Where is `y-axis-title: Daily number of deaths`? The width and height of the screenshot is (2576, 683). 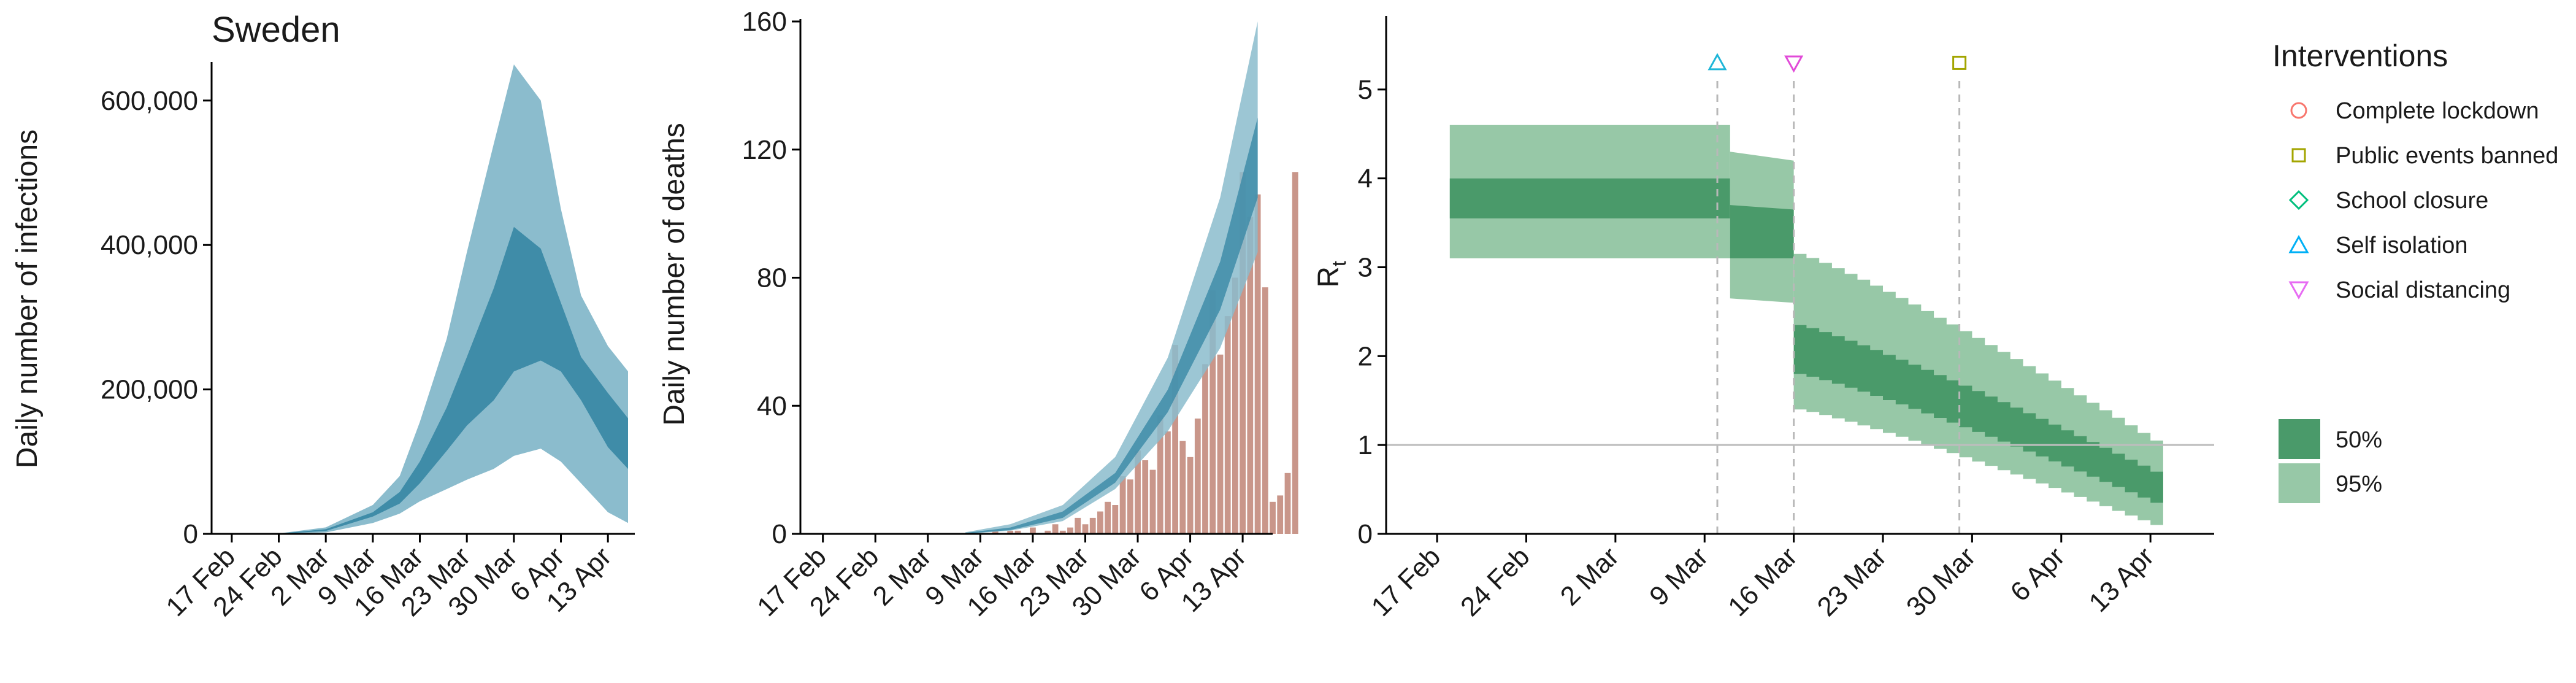 y-axis-title: Daily number of deaths is located at coordinates (674, 274).